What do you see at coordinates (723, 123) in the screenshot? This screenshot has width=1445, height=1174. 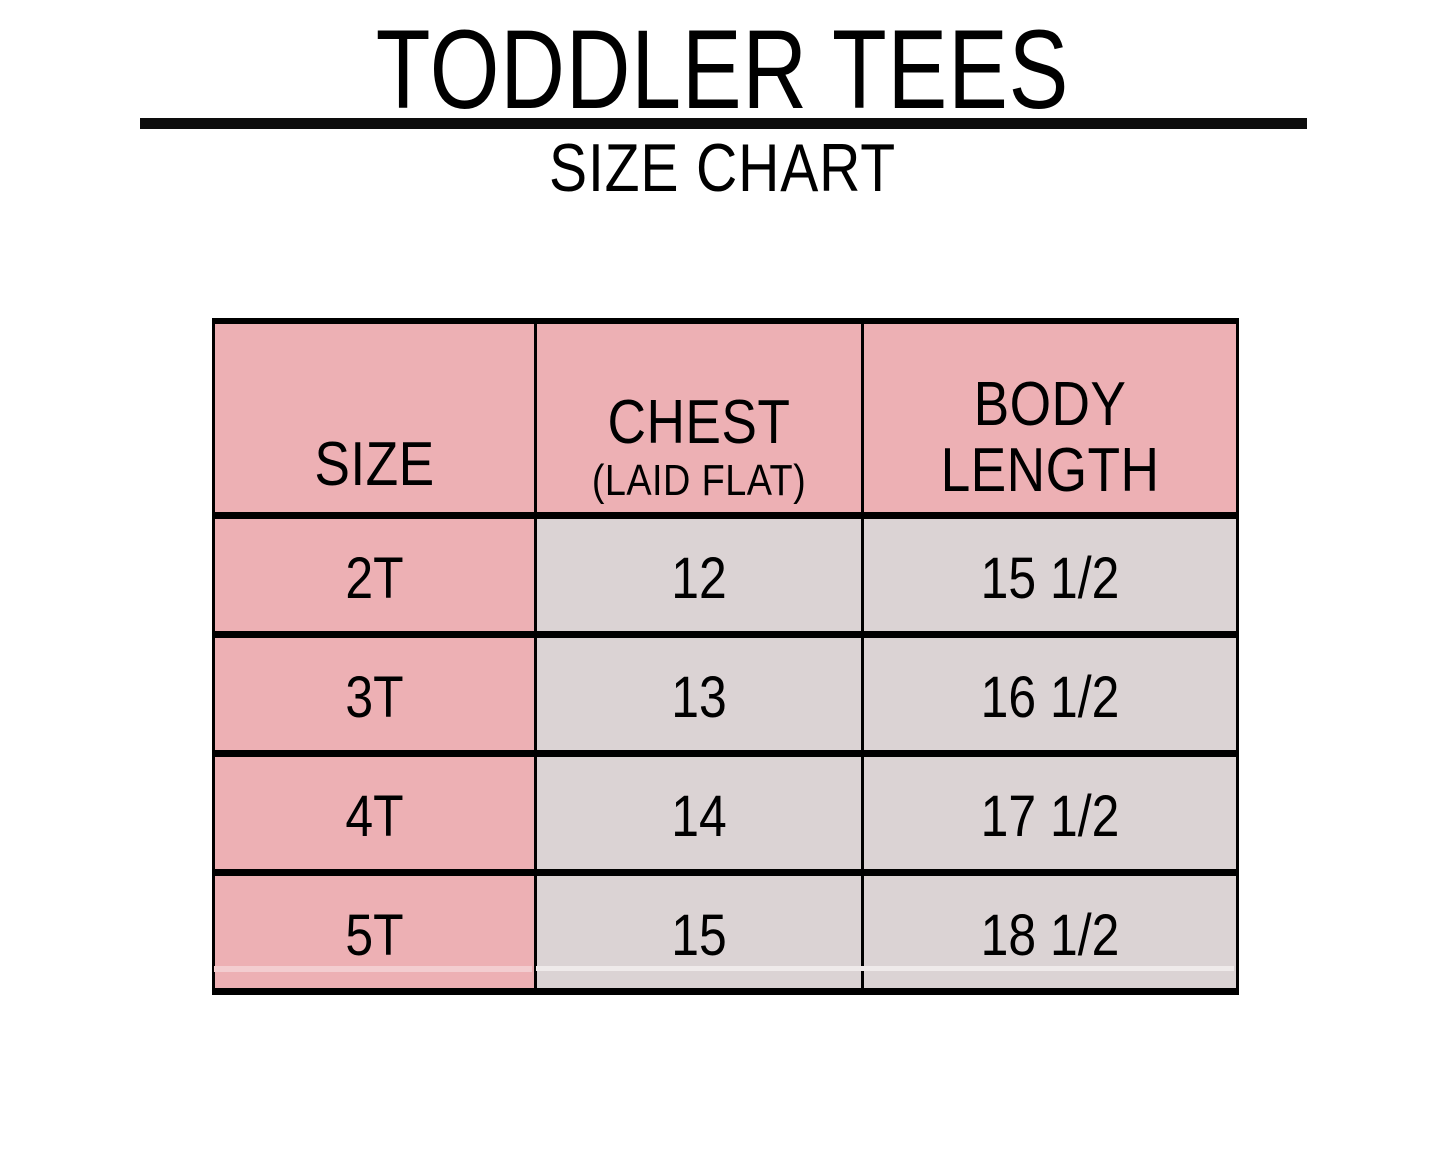 I see `title-divider-rule` at bounding box center [723, 123].